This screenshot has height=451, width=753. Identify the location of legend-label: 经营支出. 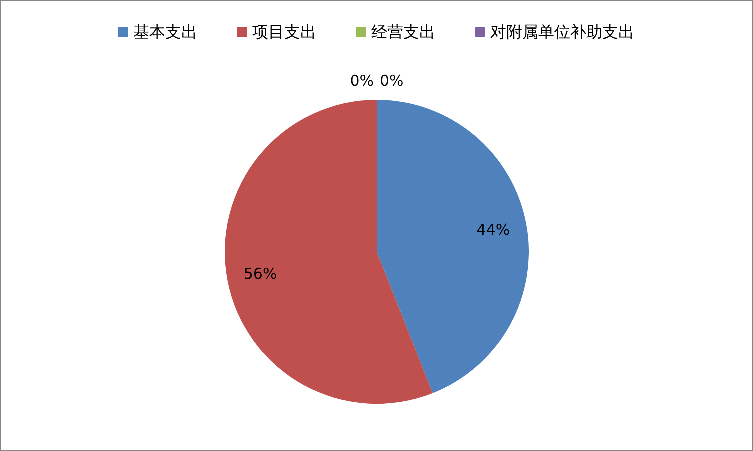
(404, 32).